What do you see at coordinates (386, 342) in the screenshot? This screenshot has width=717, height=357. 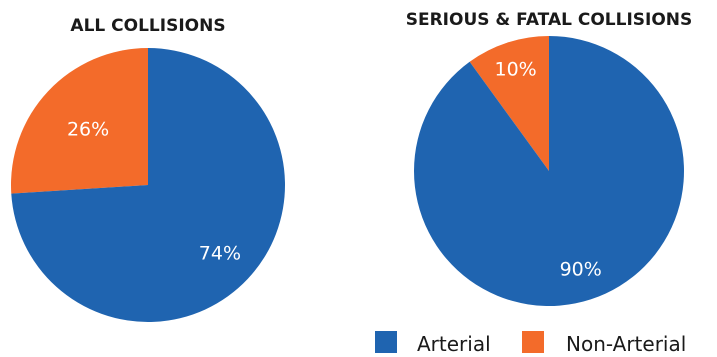 I see `legend-swatch-arterial` at bounding box center [386, 342].